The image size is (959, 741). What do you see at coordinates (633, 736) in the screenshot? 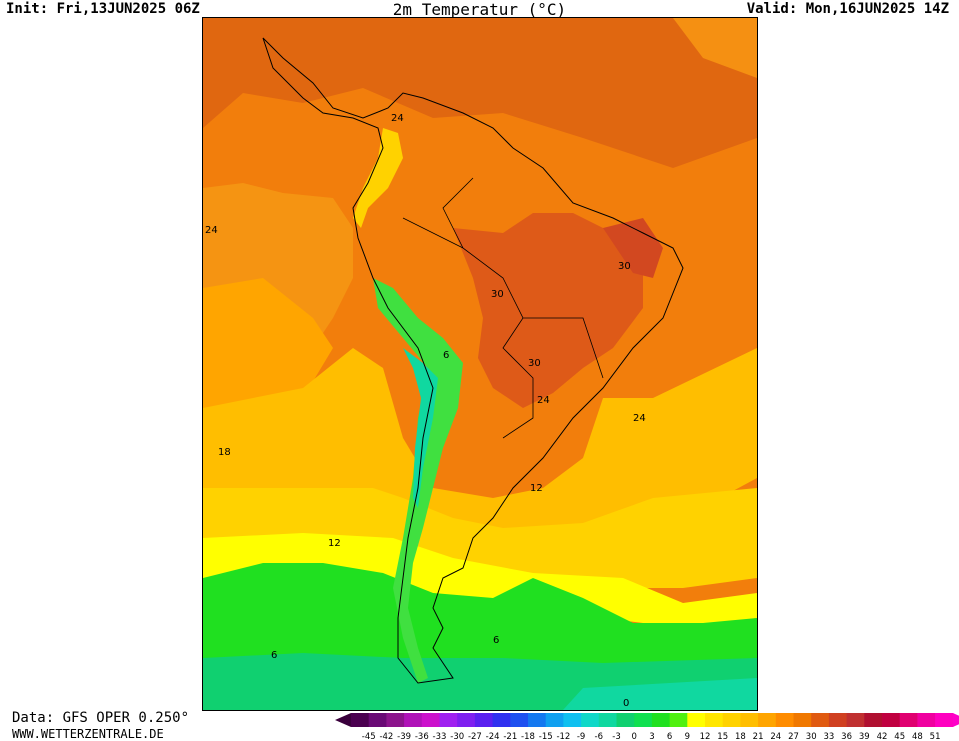
I see `legend-tick-label: 0` at bounding box center [633, 736].